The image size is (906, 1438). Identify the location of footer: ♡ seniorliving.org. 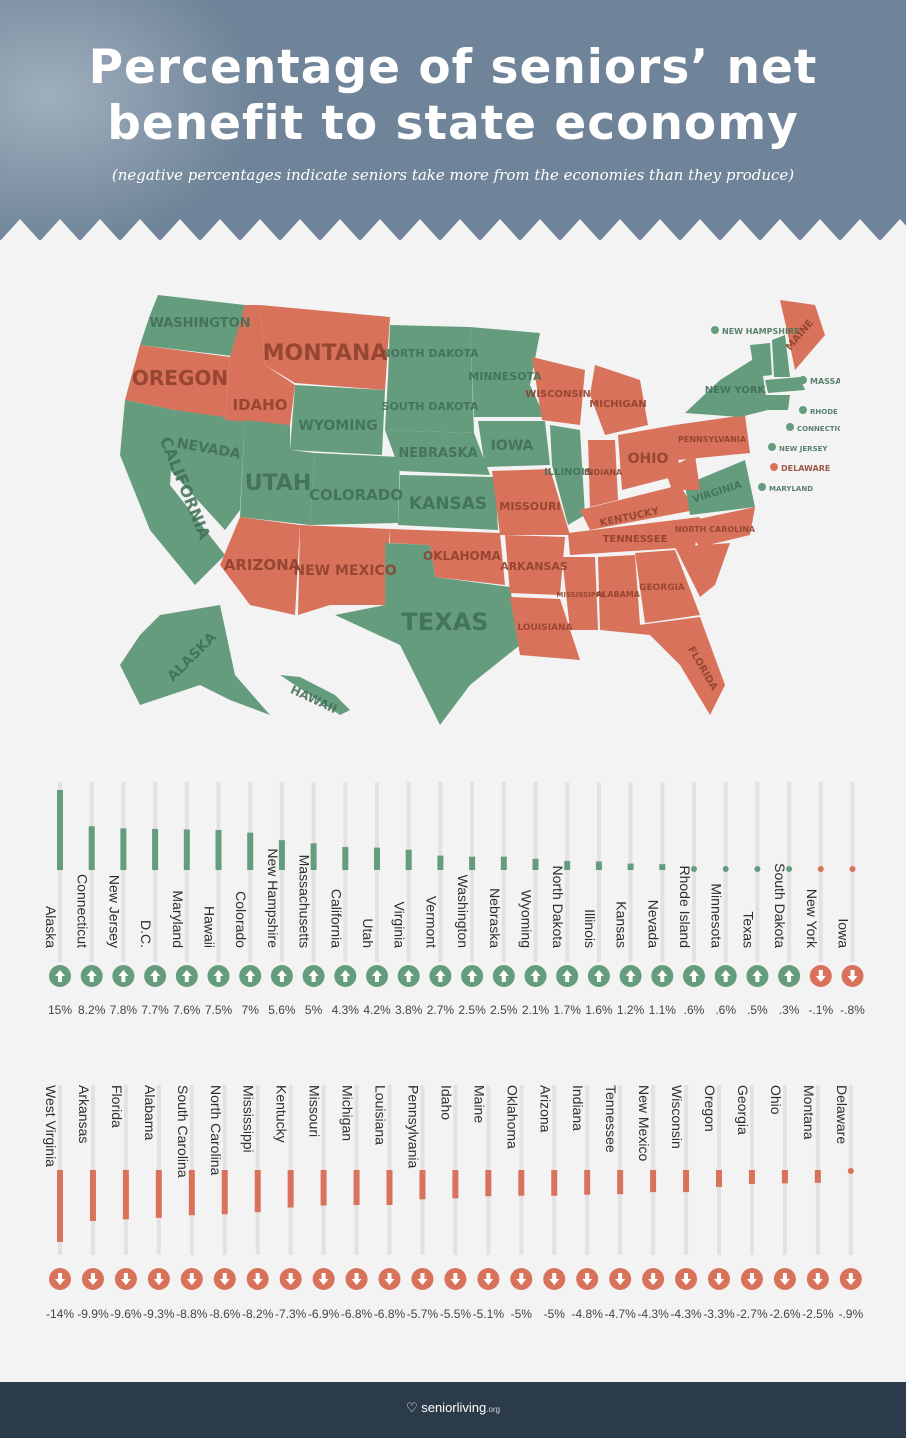
(453, 1410).